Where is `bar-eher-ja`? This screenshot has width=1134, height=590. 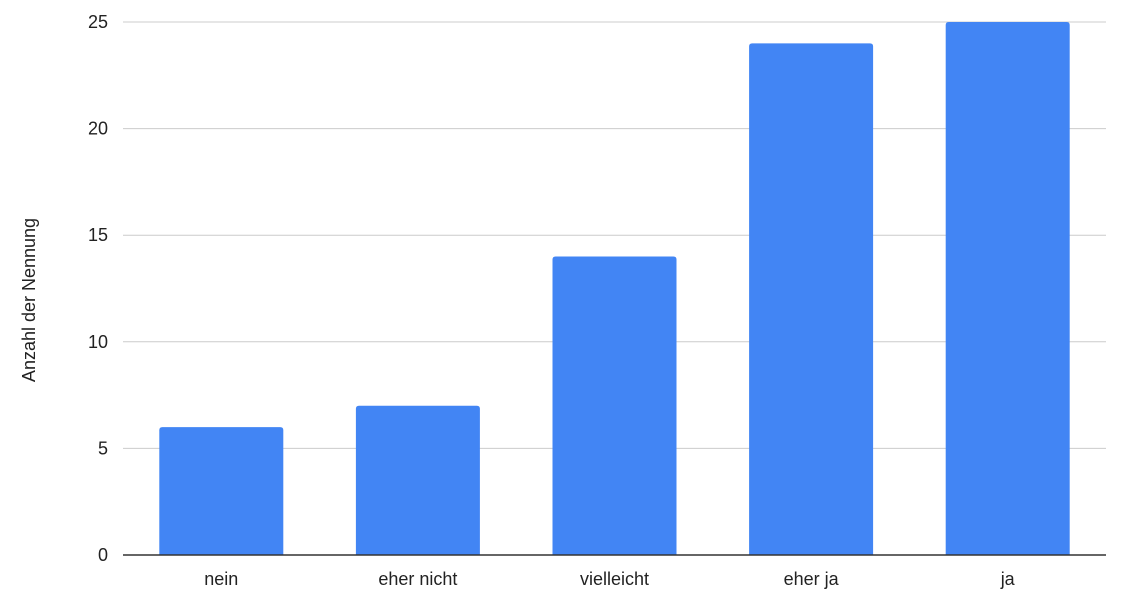 bar-eher-ja is located at coordinates (811, 299).